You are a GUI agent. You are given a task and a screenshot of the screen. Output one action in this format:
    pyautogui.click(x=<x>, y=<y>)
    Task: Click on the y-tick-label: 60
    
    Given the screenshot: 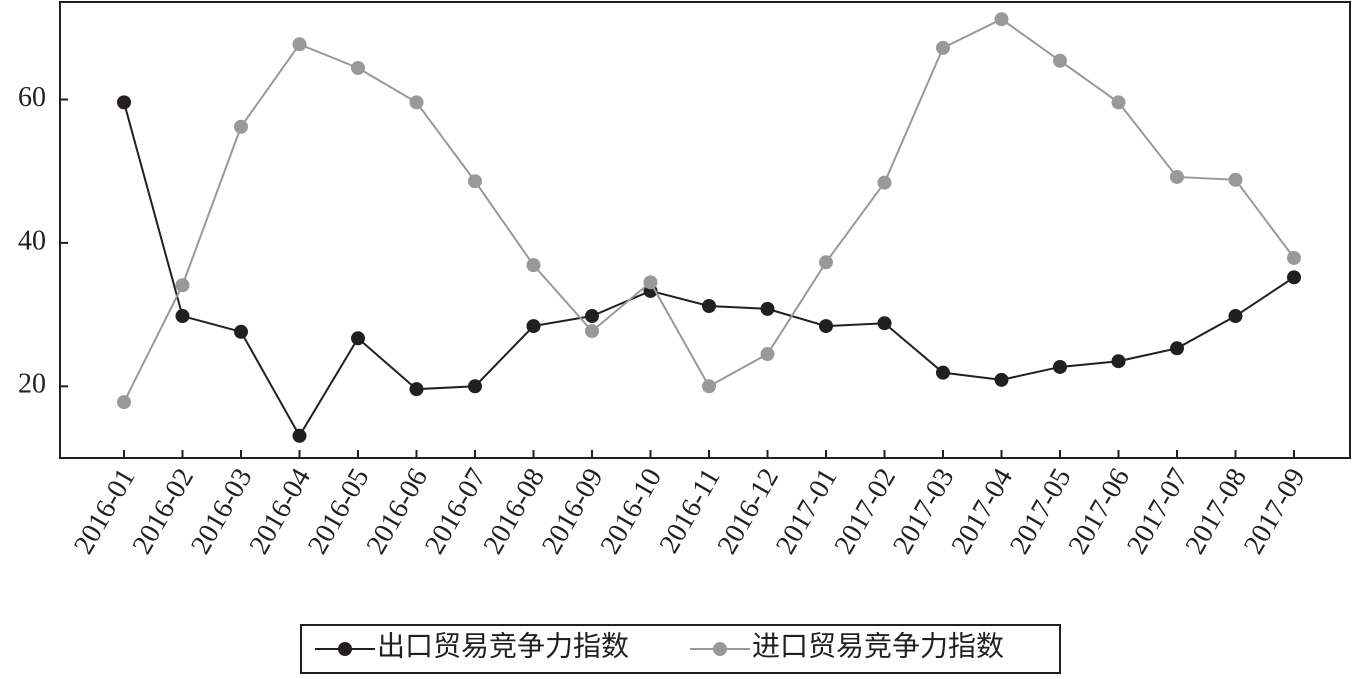 What is the action you would take?
    pyautogui.click(x=32, y=97)
    